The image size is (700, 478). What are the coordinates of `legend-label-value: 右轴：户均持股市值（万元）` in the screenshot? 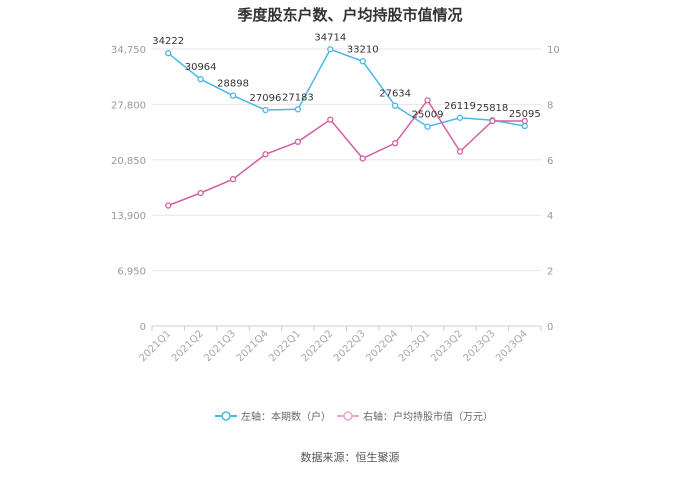 It's located at (428, 416).